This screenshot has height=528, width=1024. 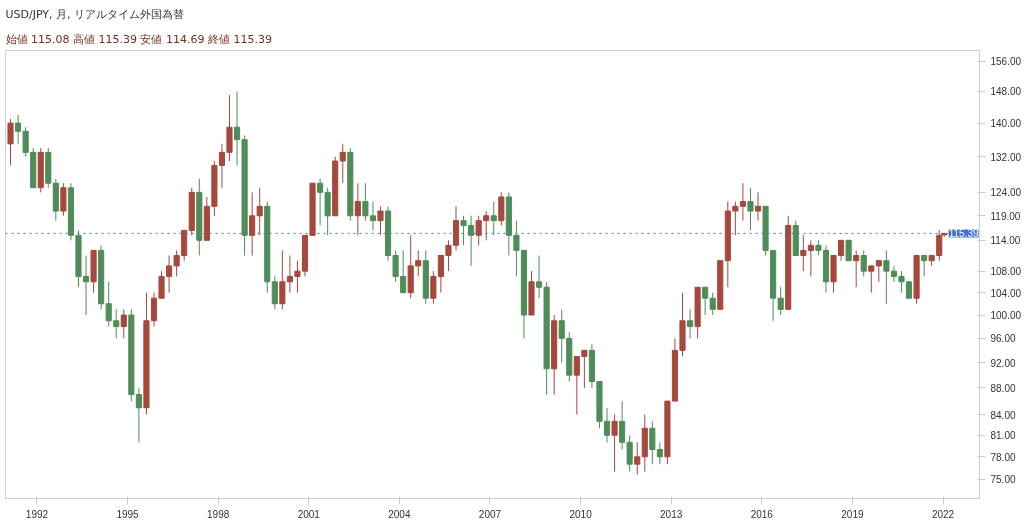 What do you see at coordinates (1006, 293) in the screenshot?
I see `y-tick-label: 104.00` at bounding box center [1006, 293].